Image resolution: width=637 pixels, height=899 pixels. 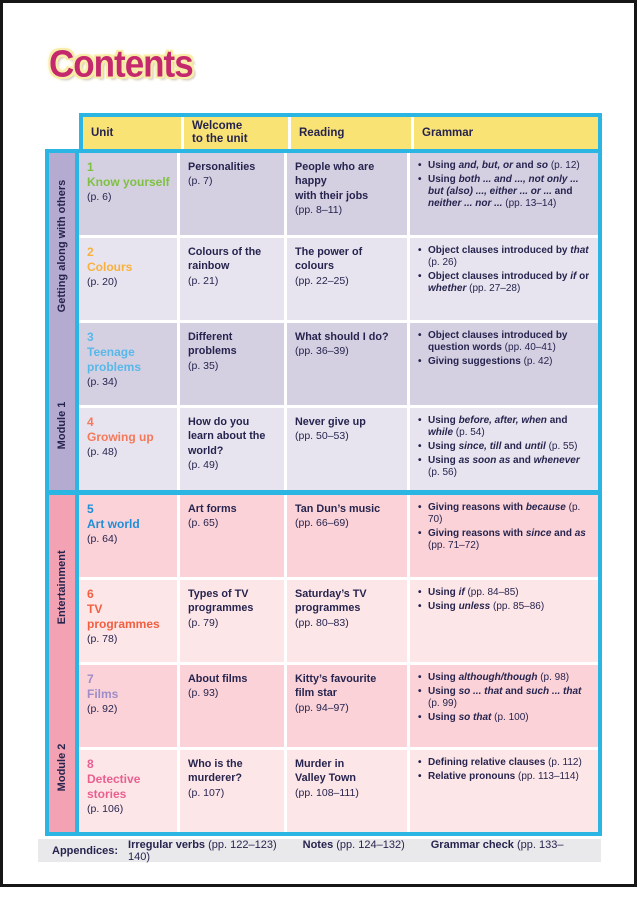 What do you see at coordinates (340, 131) in the screenshot?
I see `table-header-row: Unit Welcome to the unit Reading Grammar` at bounding box center [340, 131].